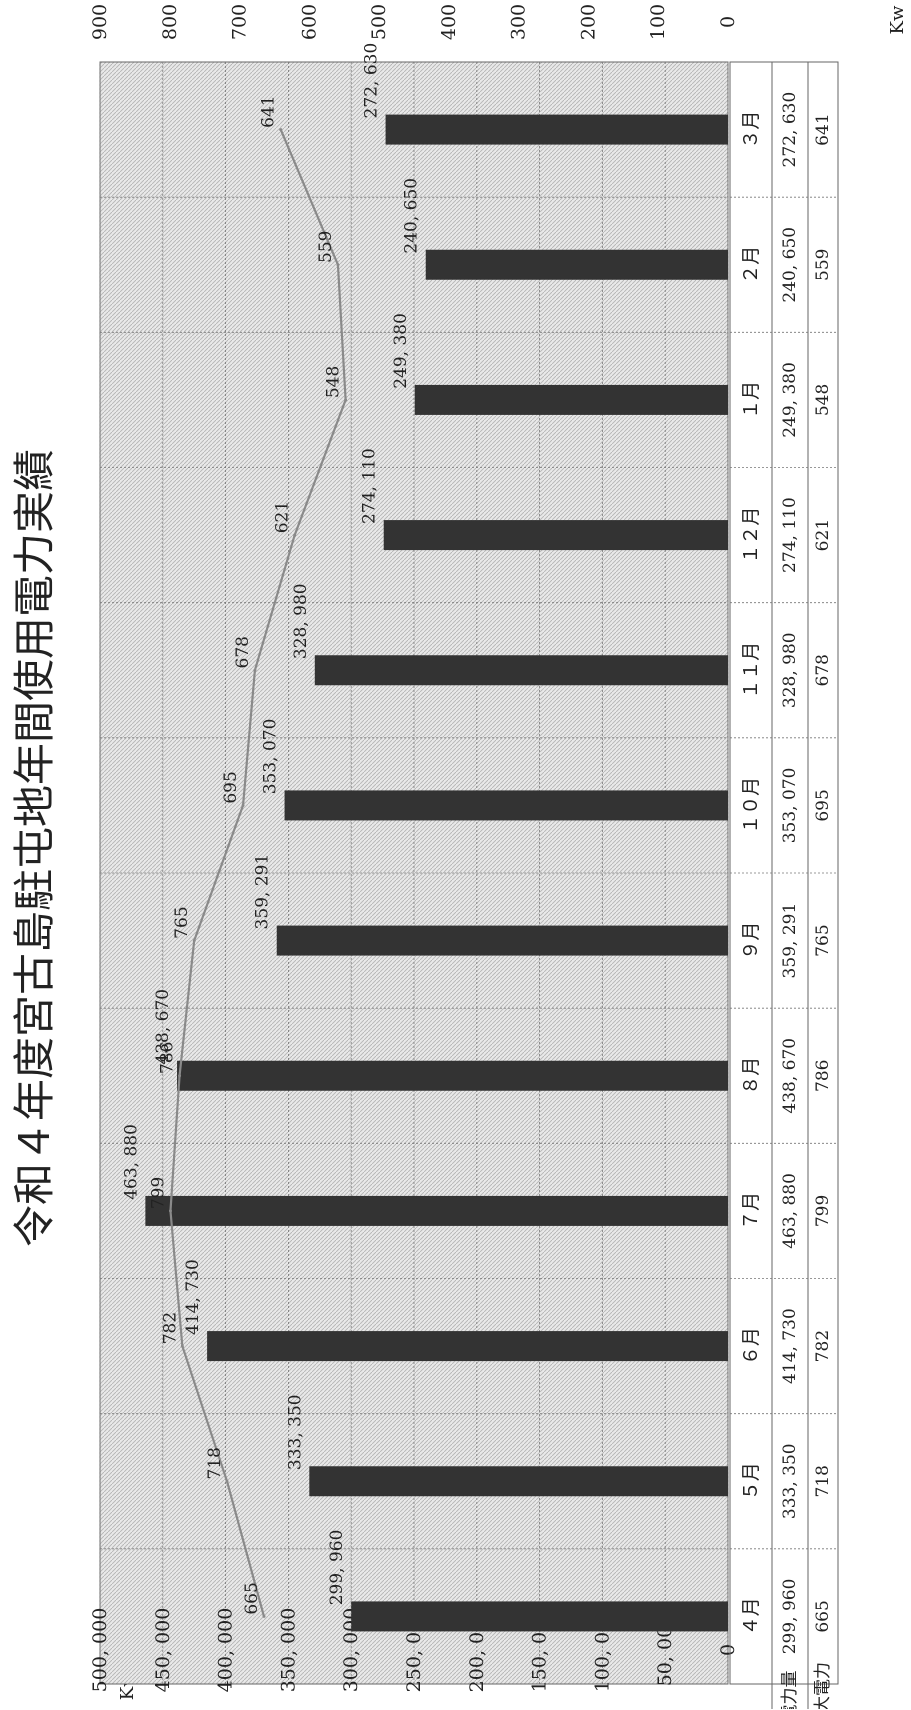 The width and height of the screenshot is (911, 1710). I want to click on category-label: １月, so click(751, 400).